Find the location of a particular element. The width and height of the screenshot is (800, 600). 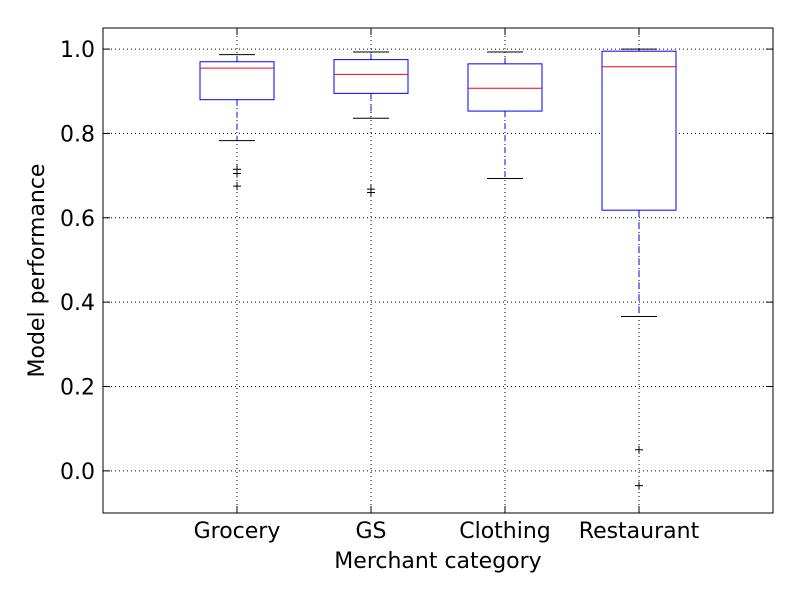

y-tick-label: 0.4 is located at coordinates (77, 303).